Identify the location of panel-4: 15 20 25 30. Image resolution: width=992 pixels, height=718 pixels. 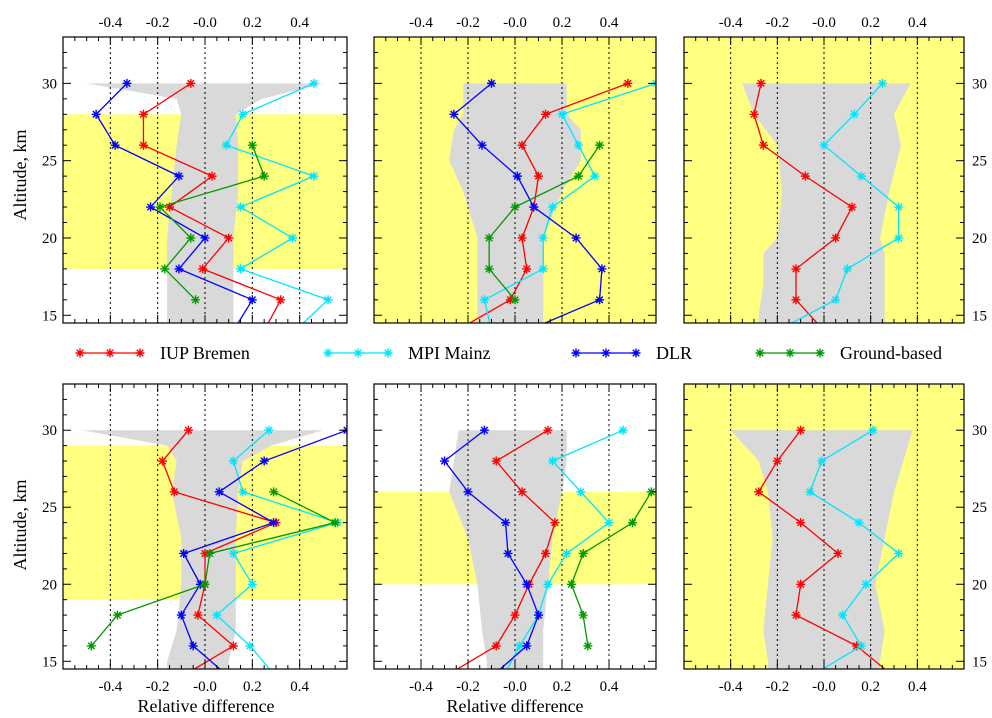
(195, 526).